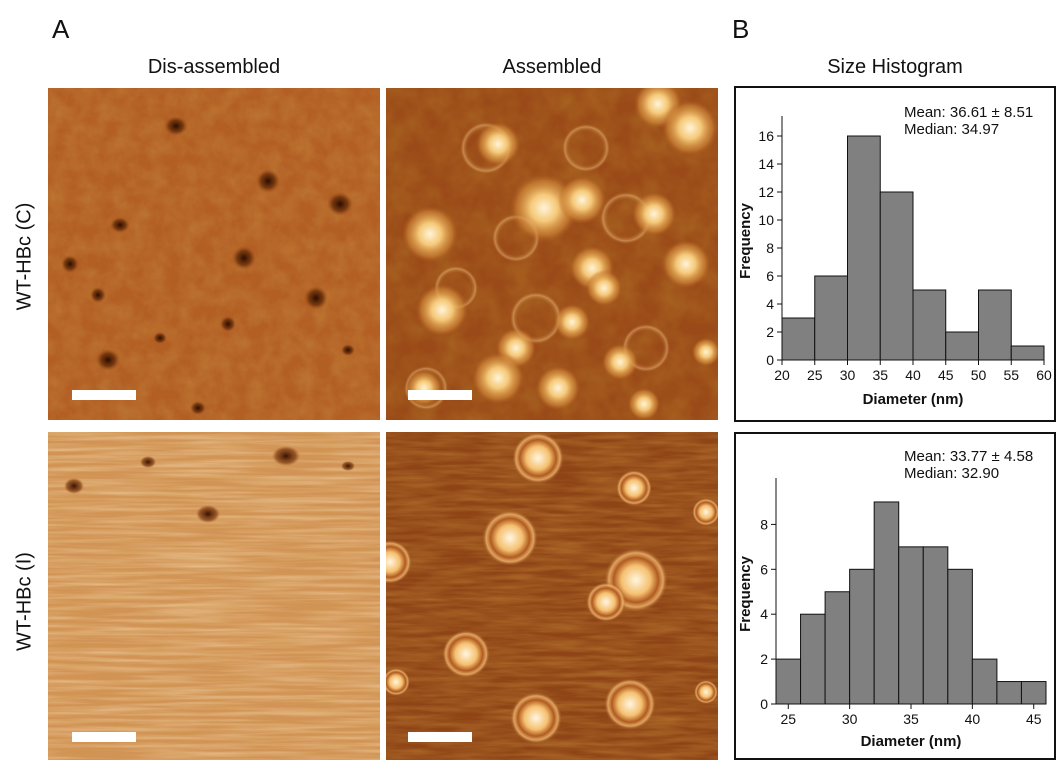 This screenshot has width=1056, height=760. What do you see at coordinates (952, 129) in the screenshot?
I see `median-label: Median: 34.97` at bounding box center [952, 129].